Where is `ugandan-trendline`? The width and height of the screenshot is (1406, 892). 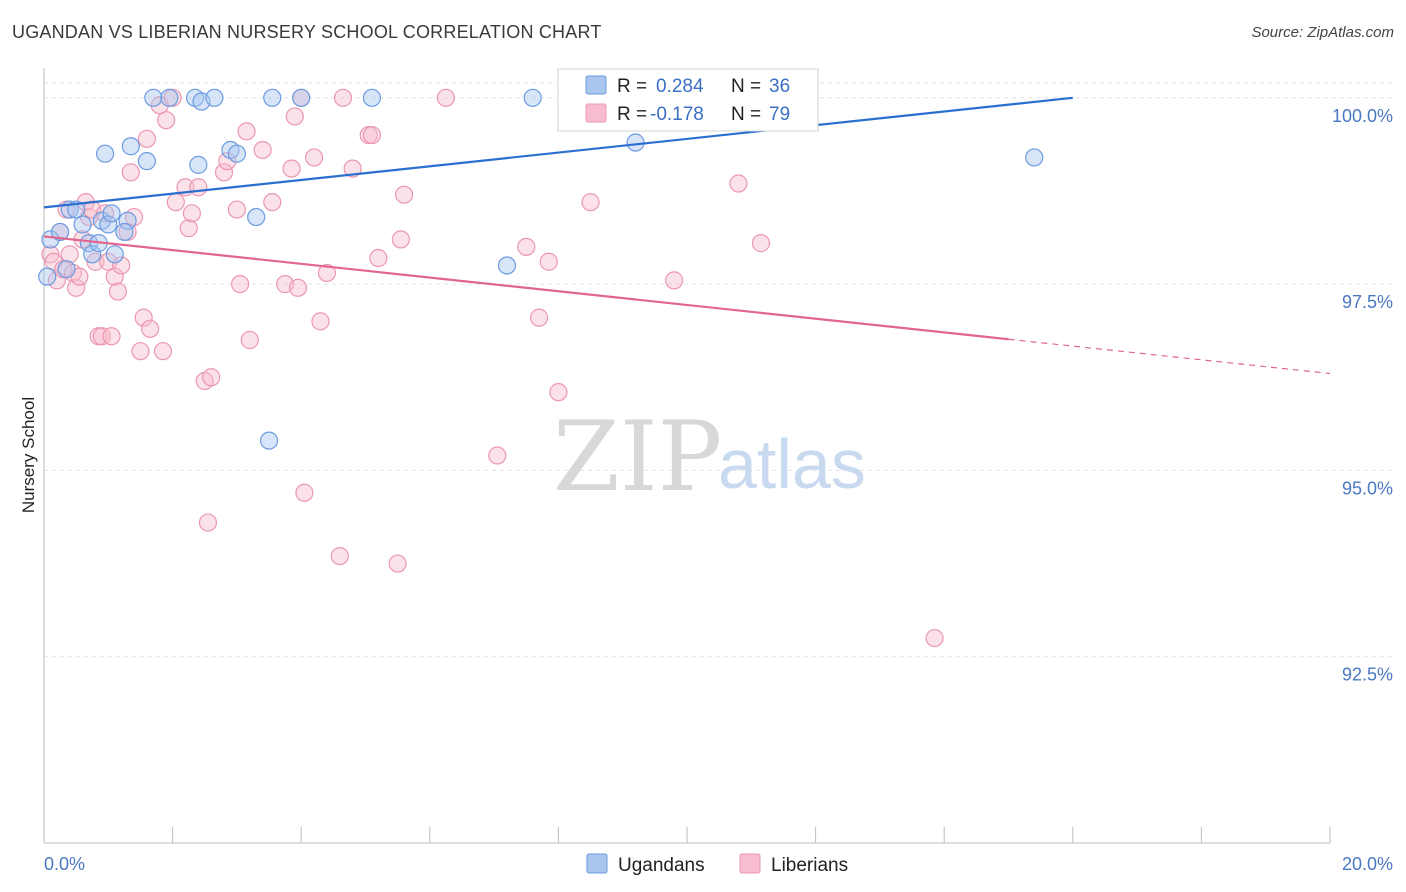 ugandan-trendline is located at coordinates (558, 152).